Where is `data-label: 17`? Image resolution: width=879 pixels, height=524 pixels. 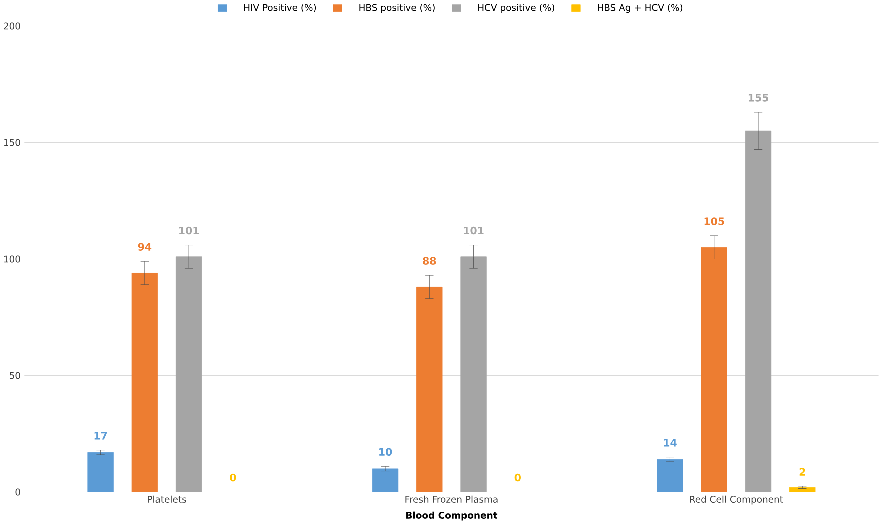
data-label: 17 is located at coordinates (101, 436).